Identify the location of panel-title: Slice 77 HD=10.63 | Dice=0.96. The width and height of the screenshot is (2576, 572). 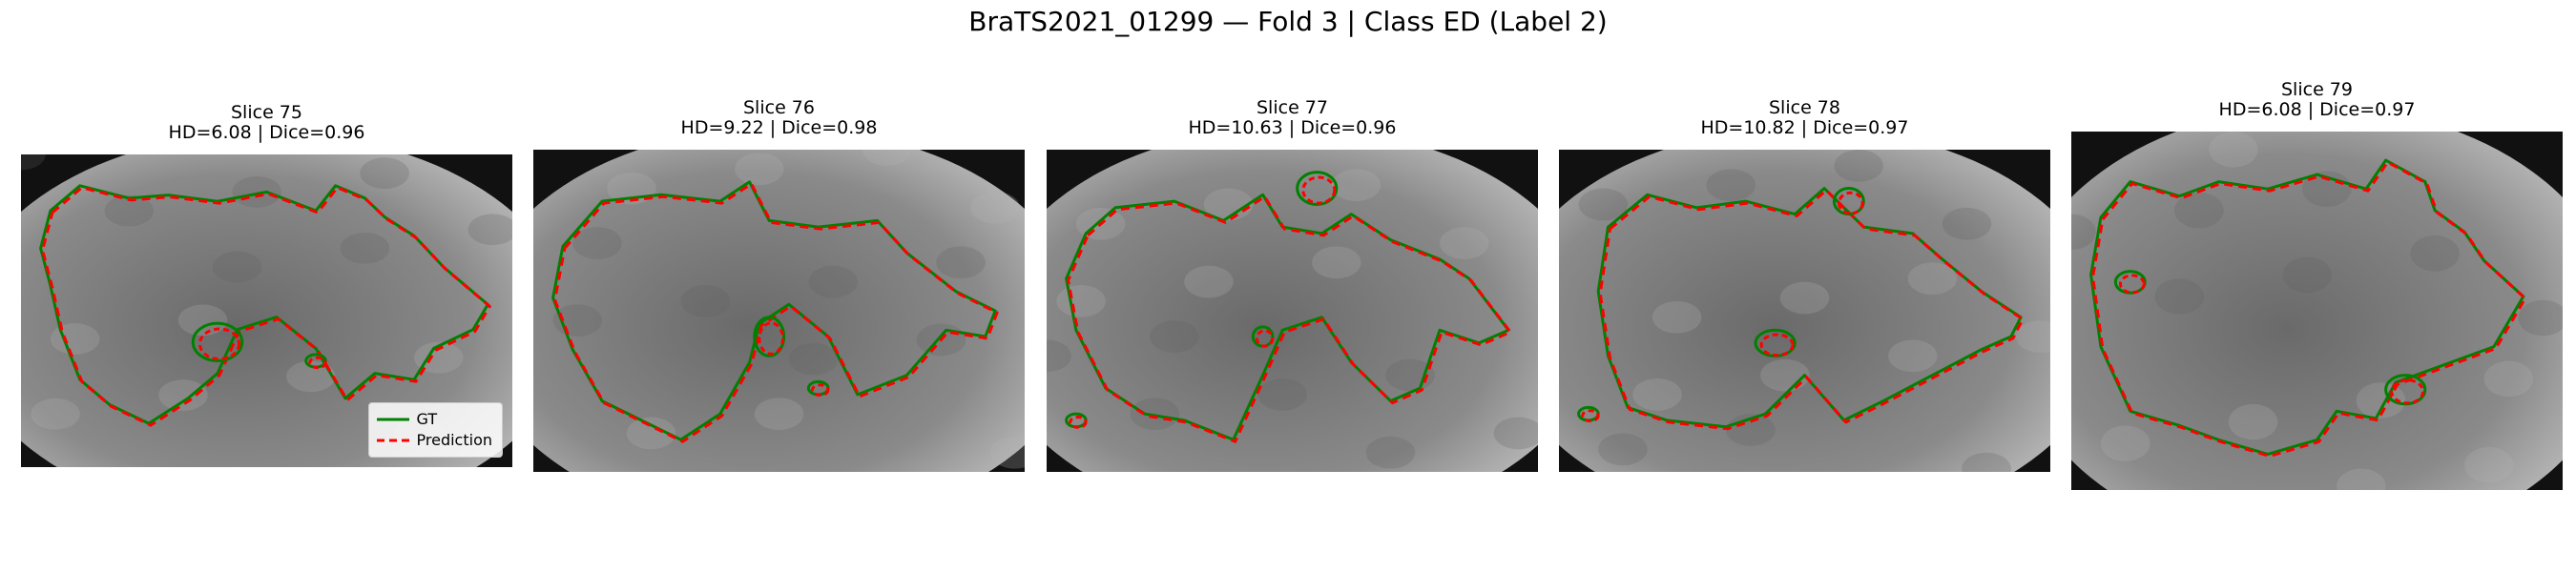
(1292, 118).